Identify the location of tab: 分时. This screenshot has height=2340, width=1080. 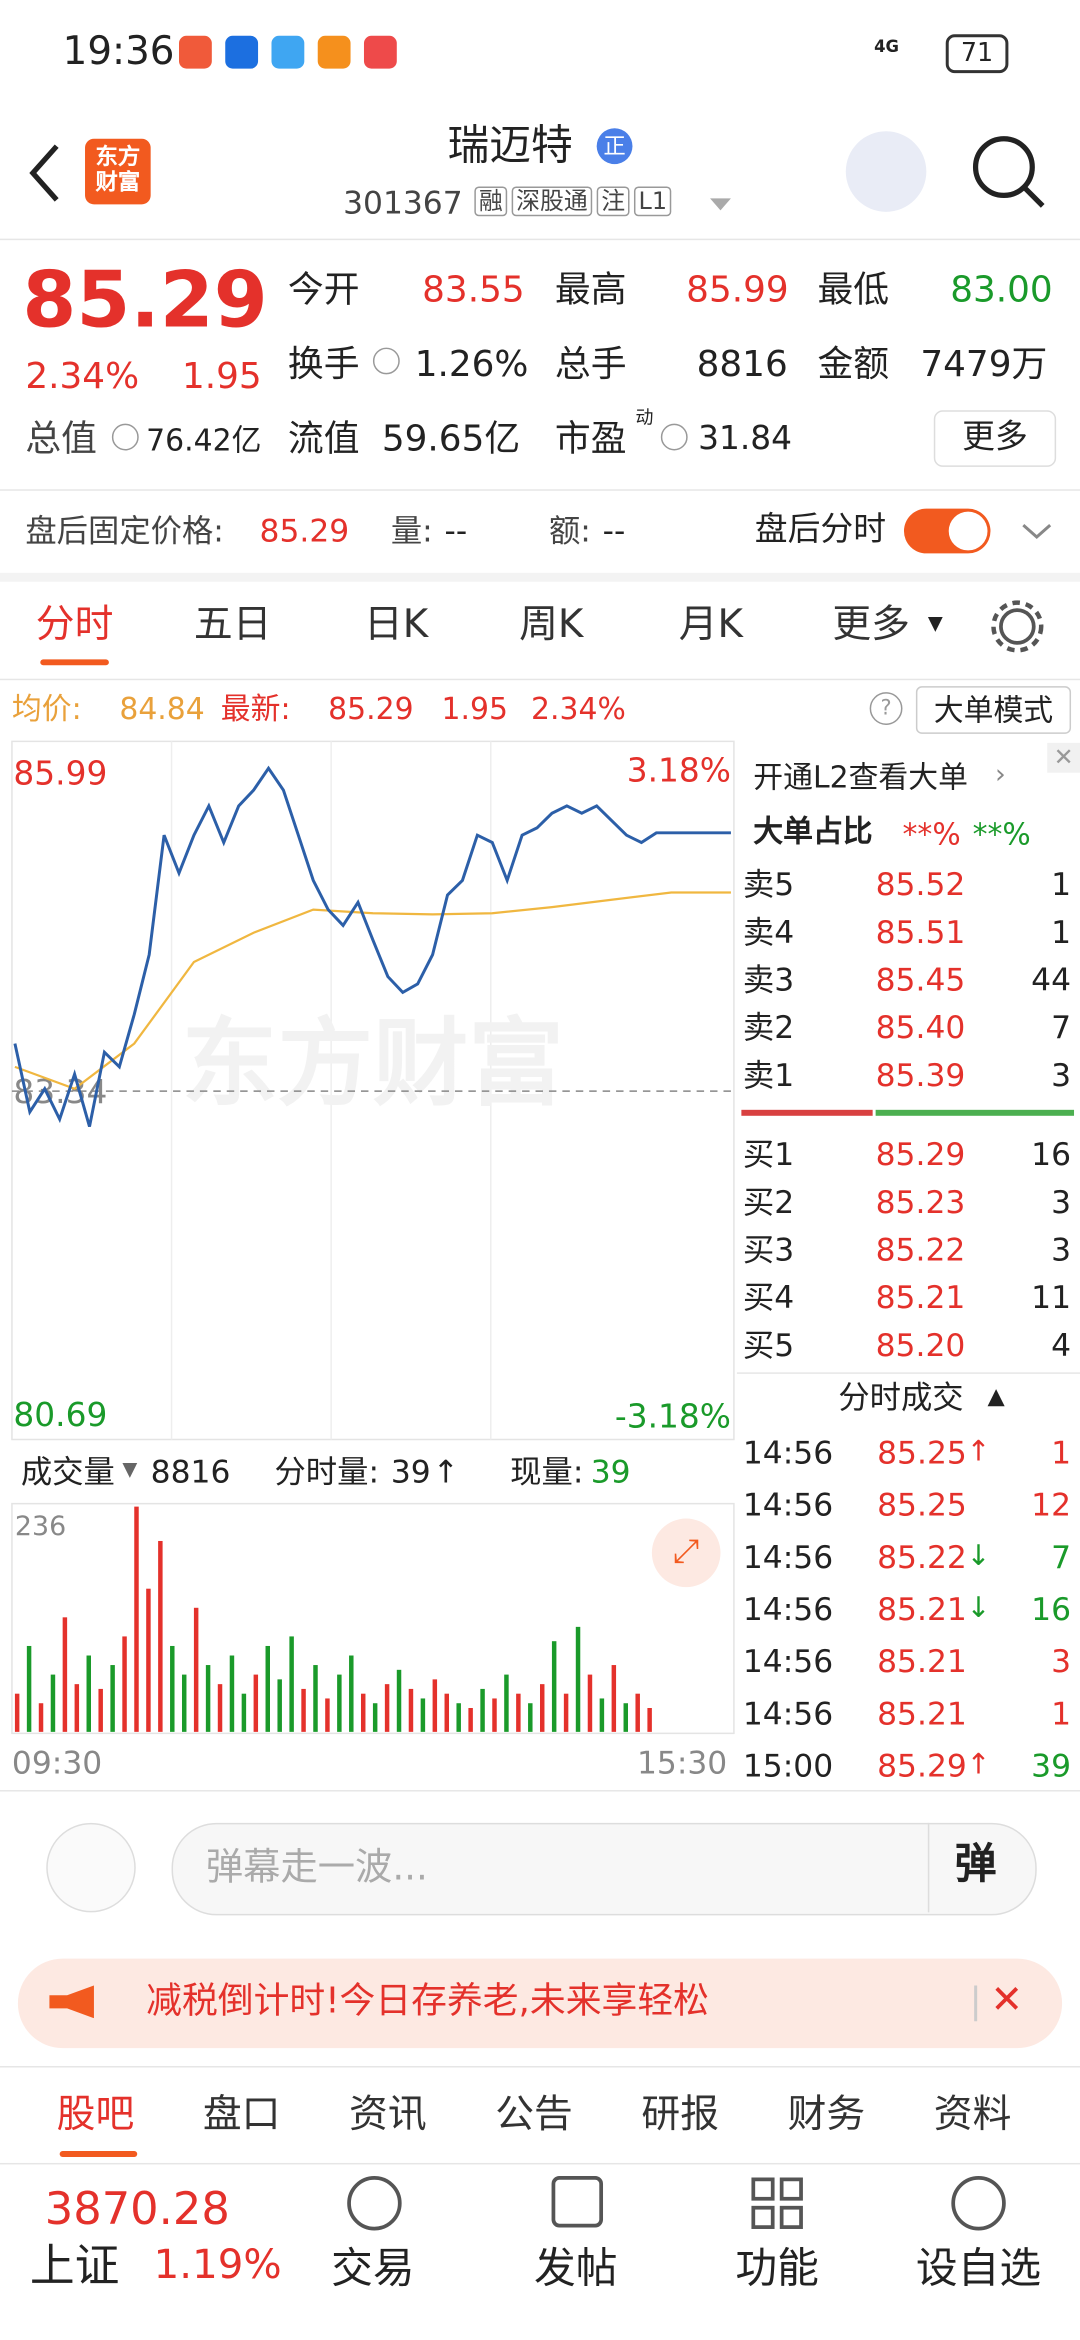
(74, 625).